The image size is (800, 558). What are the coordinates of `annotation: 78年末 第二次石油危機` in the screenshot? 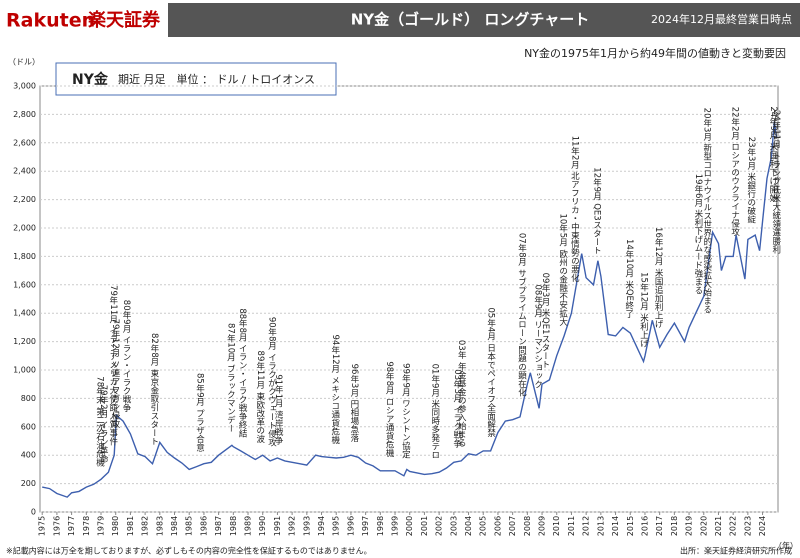 It's located at (100, 421).